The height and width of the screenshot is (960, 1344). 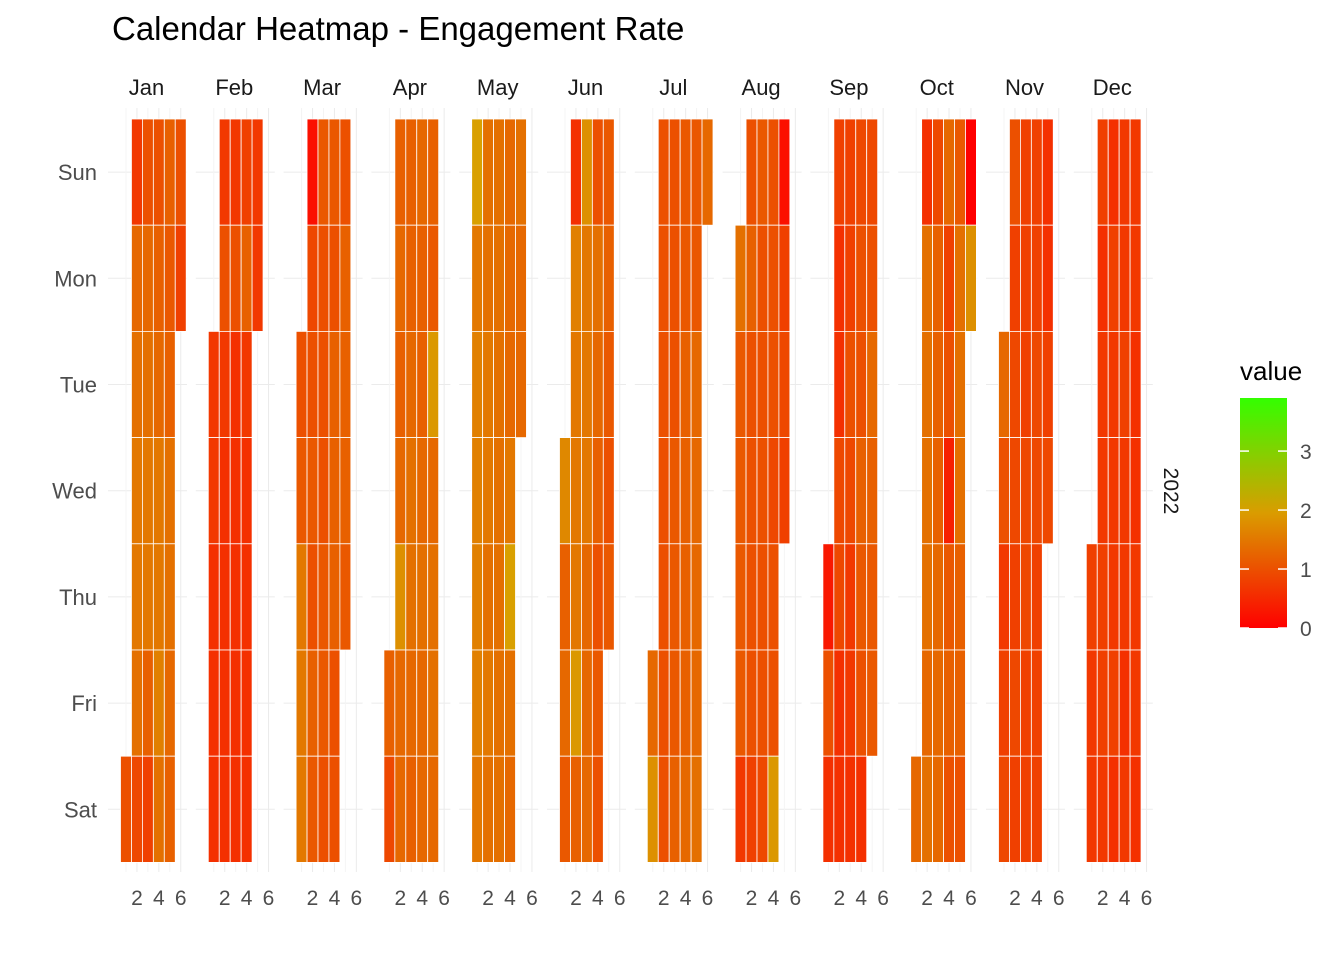 What do you see at coordinates (1263, 513) in the screenshot?
I see `legend-colorbar` at bounding box center [1263, 513].